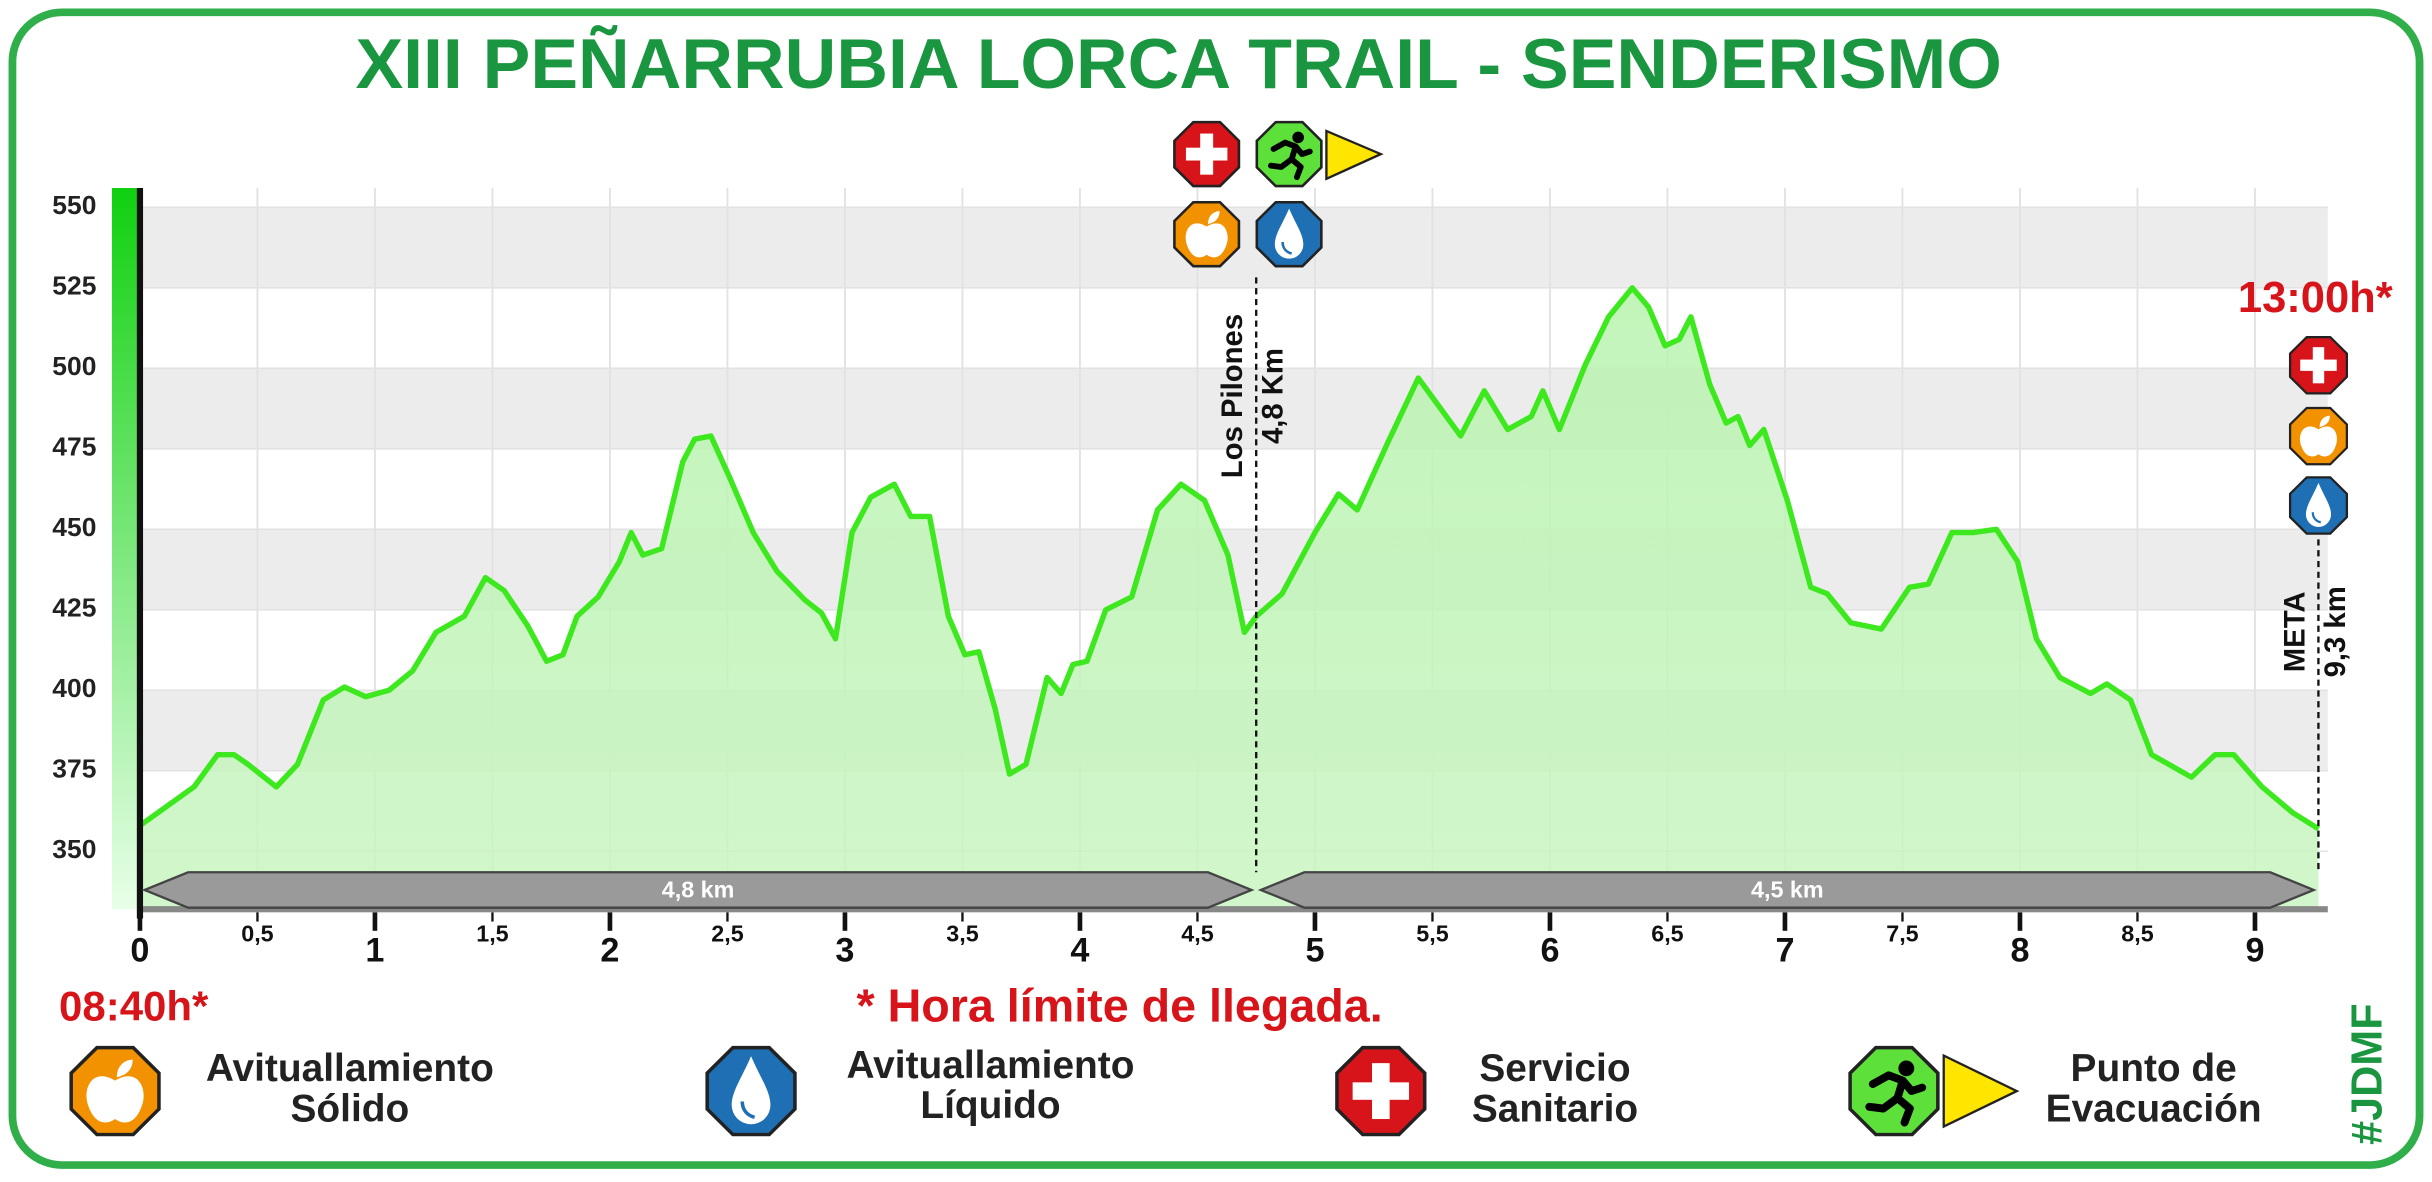  Describe the element at coordinates (74, 608) in the screenshot. I see `y-tick-label: 425` at that location.